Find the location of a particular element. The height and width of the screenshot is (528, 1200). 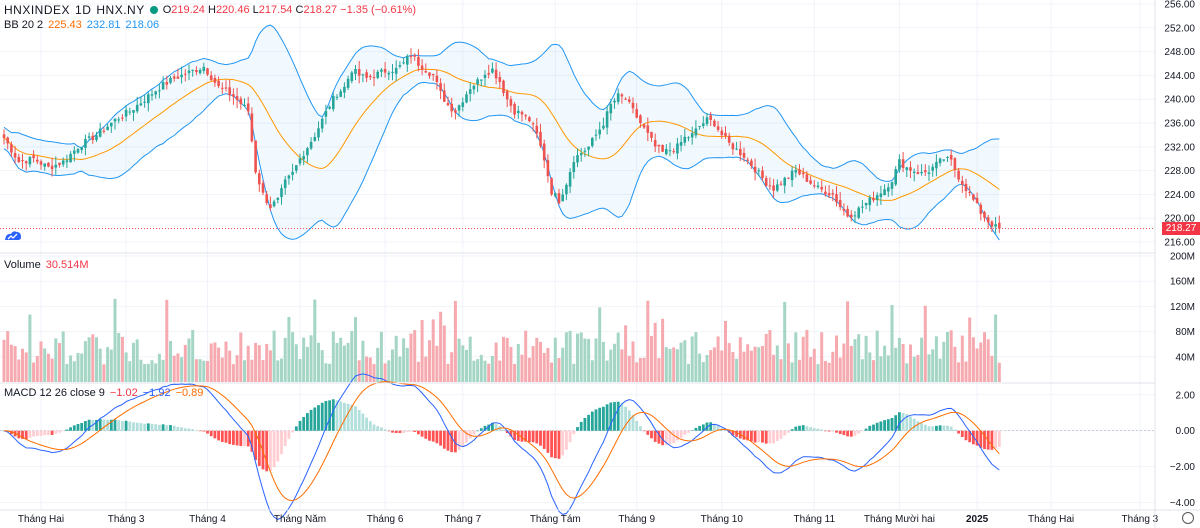

volume-legend: Volume 30.514M is located at coordinates (46, 265).